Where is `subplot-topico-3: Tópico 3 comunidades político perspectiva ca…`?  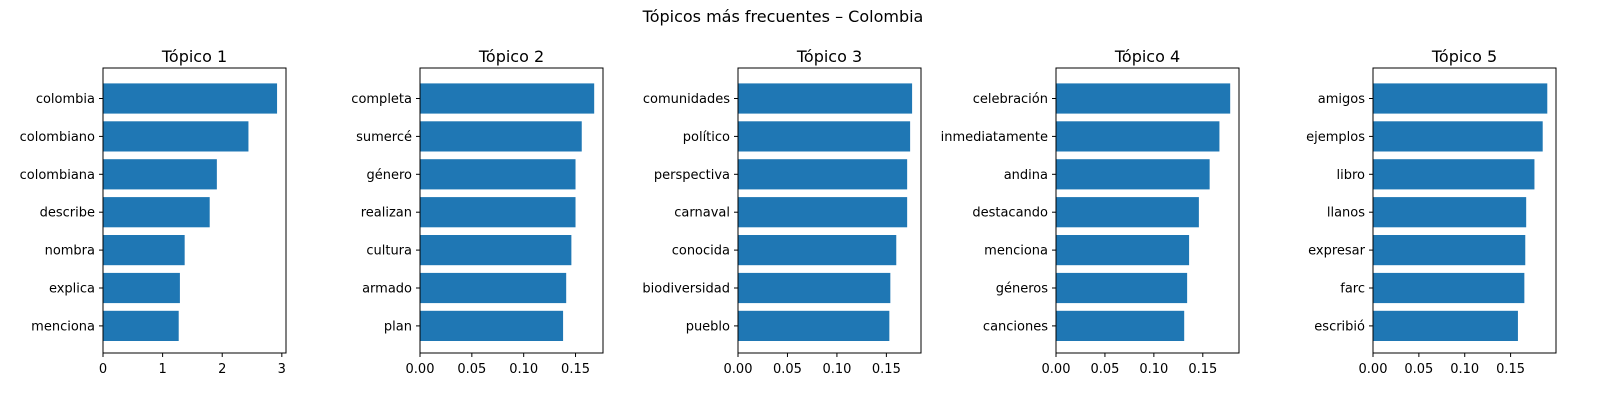 subplot-topico-3: Tópico 3 comunidades político perspectiva ca… is located at coordinates (782, 212).